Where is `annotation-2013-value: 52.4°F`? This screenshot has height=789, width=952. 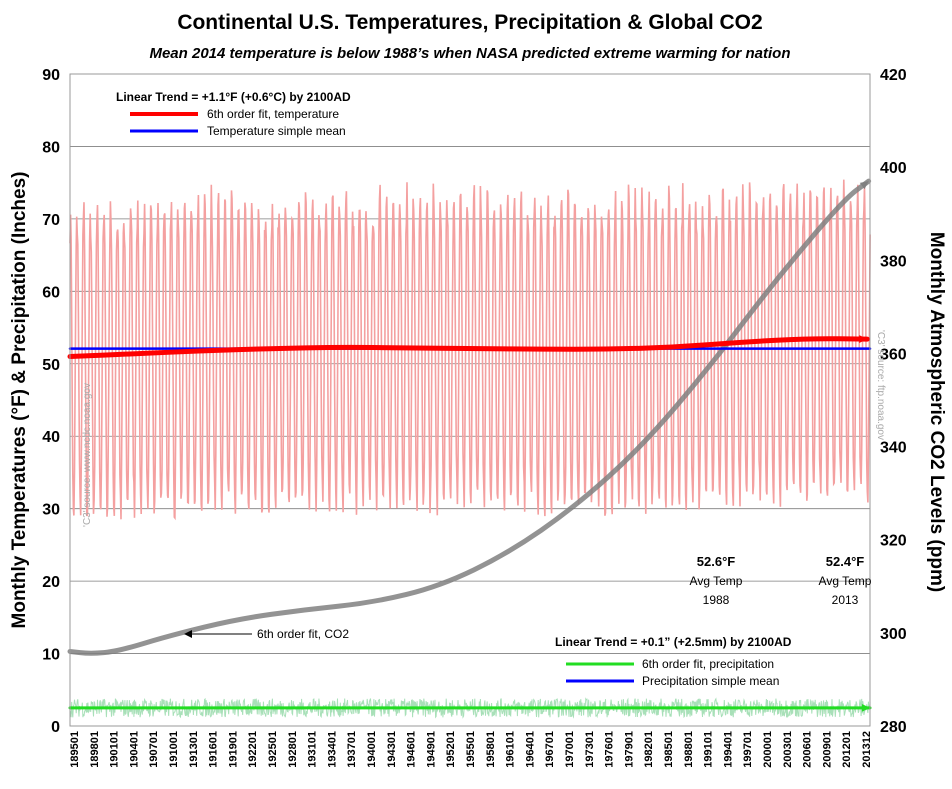 annotation-2013-value: 52.4°F is located at coordinates (845, 561).